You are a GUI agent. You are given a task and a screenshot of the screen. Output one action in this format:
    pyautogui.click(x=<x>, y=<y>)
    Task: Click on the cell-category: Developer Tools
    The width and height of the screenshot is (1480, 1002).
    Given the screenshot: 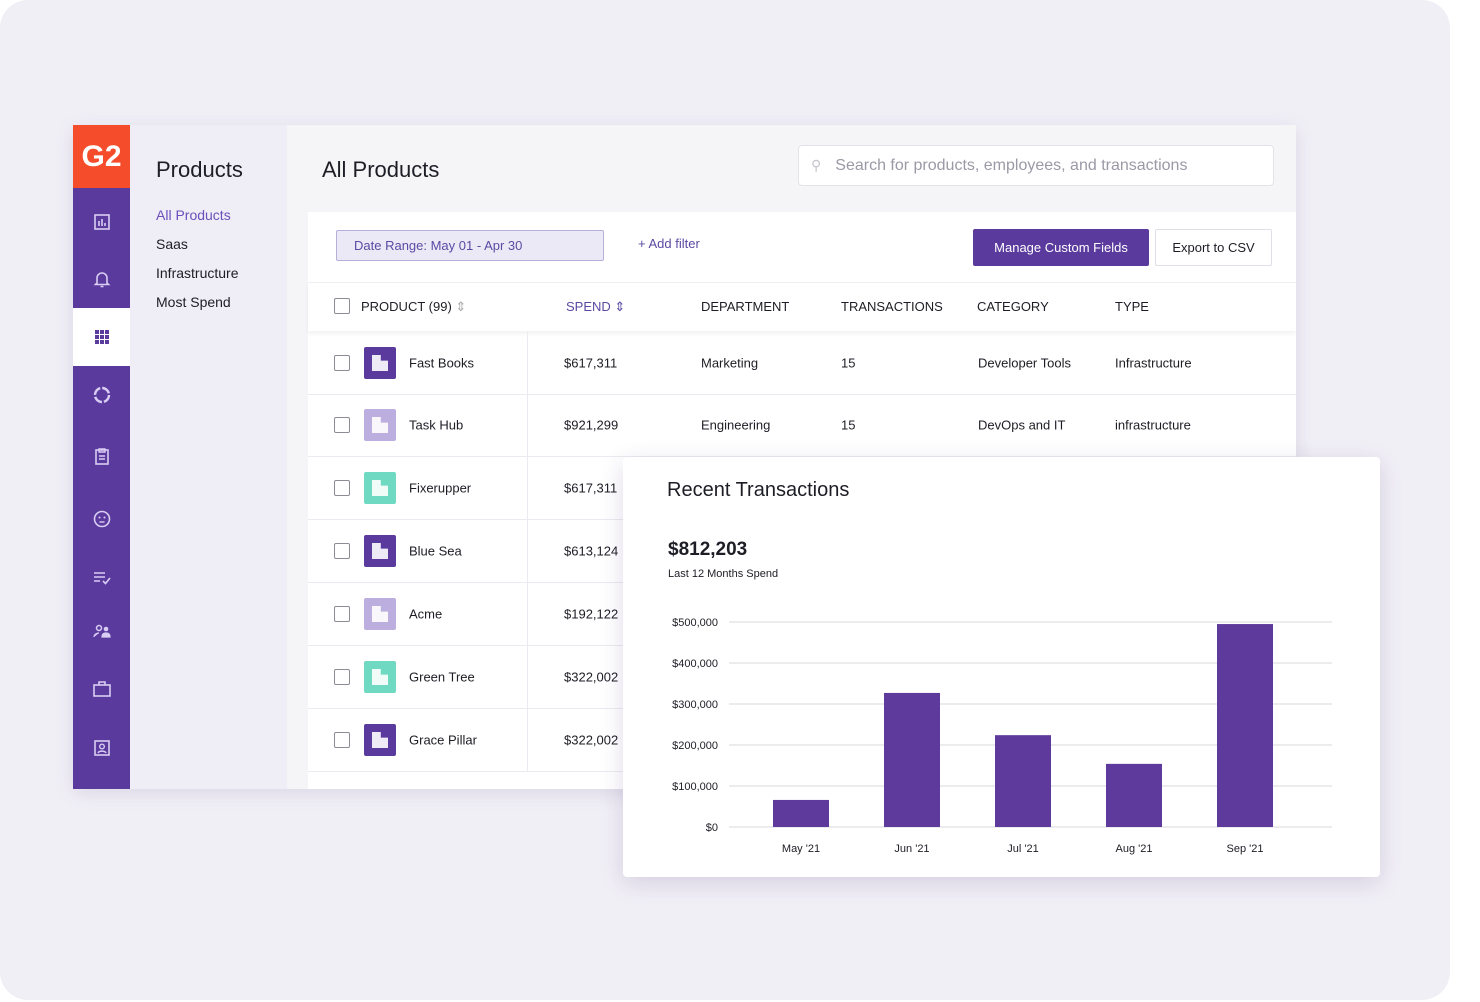 What is the action you would take?
    pyautogui.click(x=1024, y=363)
    